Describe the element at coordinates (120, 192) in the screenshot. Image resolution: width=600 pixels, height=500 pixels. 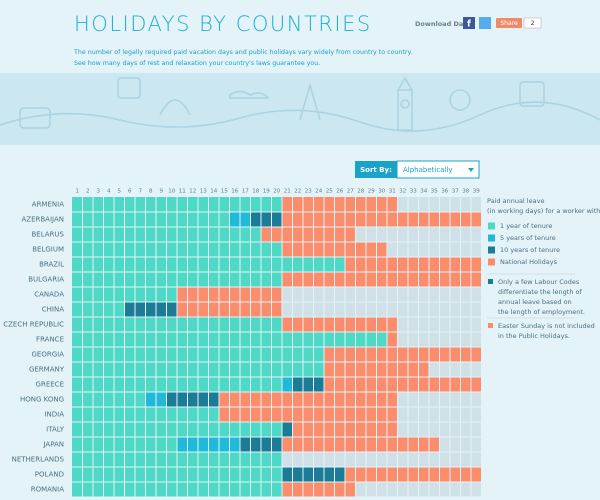
I see `x-tick-label: 5` at that location.